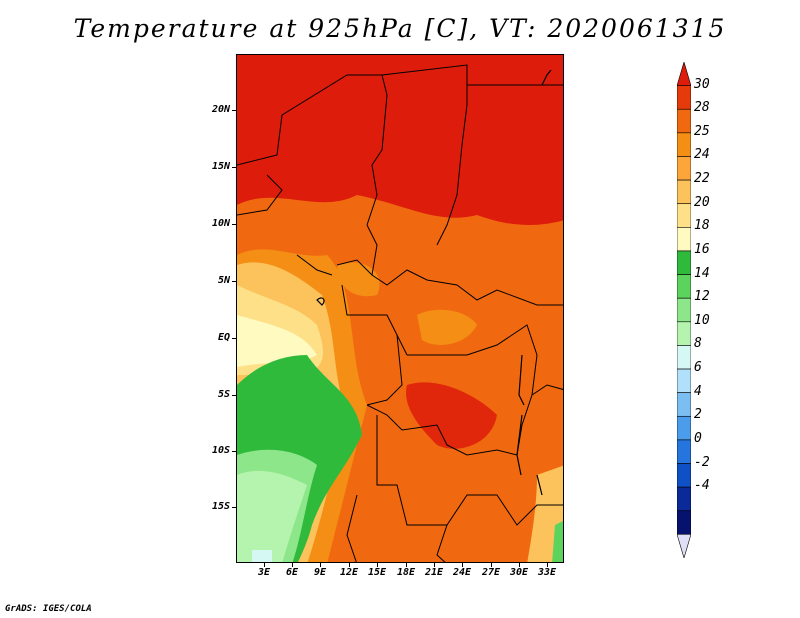  I want to click on lon-label-15e: 15E, so click(377, 572).